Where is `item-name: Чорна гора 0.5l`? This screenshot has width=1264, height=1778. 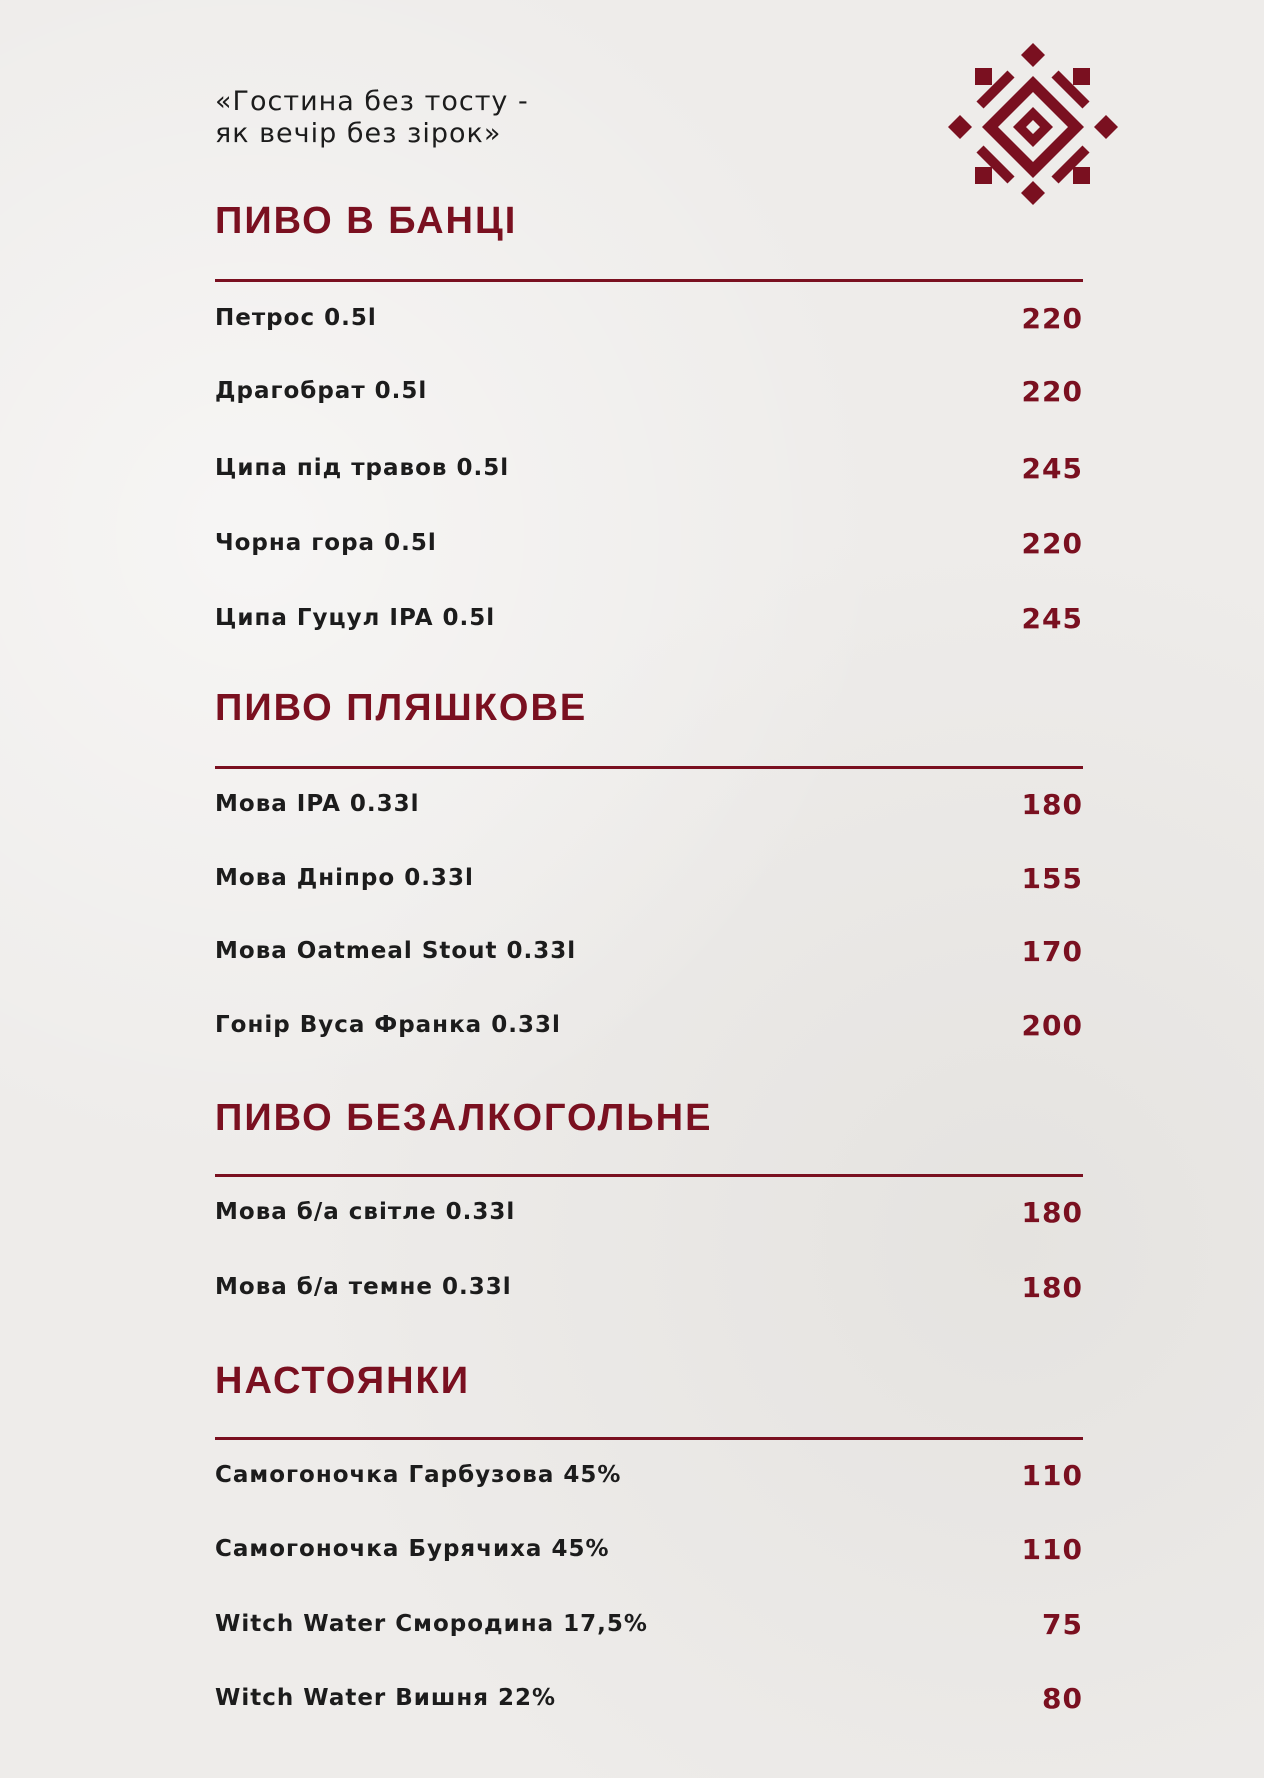 item-name: Чорна гора 0.5l is located at coordinates (326, 543).